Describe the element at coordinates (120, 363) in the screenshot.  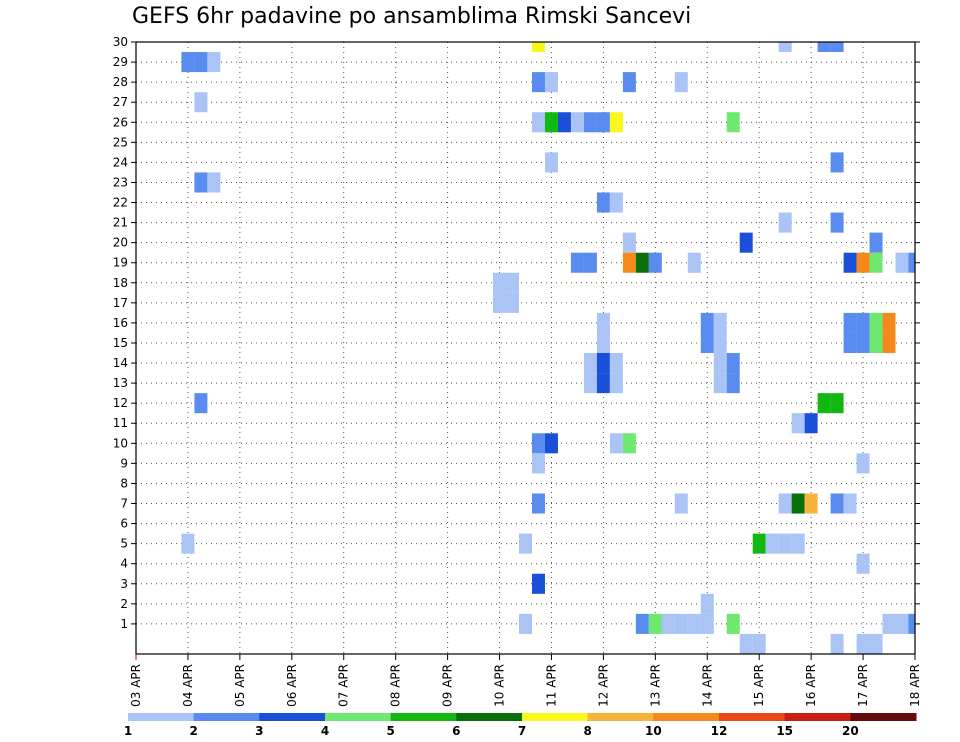
I see `y-tick-label: 14` at that location.